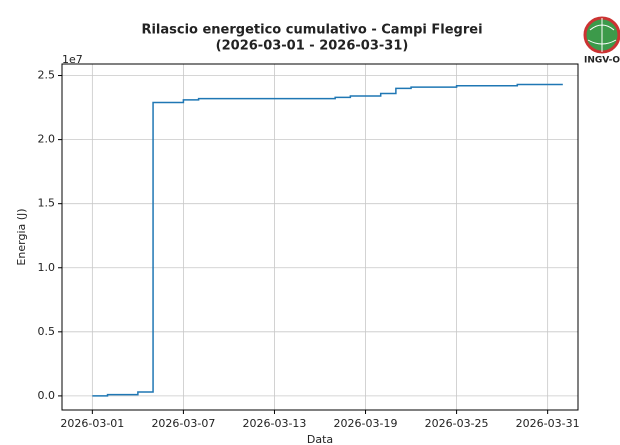 The height and width of the screenshot is (445, 620). What do you see at coordinates (47, 395) in the screenshot?
I see `y-tick-label: 0.0` at bounding box center [47, 395].